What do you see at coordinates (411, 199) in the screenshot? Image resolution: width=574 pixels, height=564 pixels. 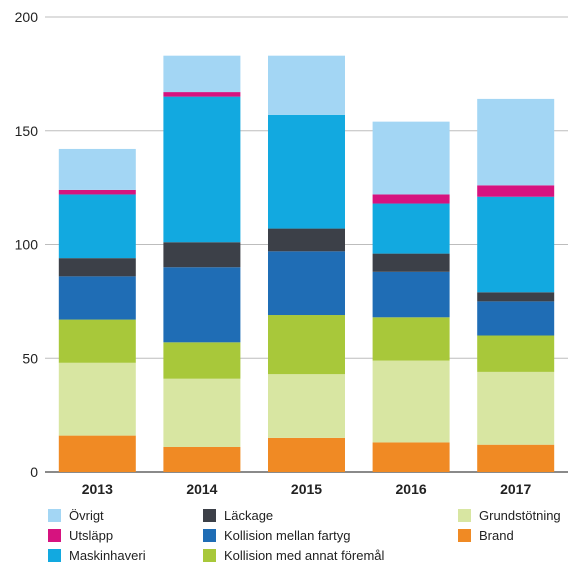 I see `bar-2016-utsläpp` at bounding box center [411, 199].